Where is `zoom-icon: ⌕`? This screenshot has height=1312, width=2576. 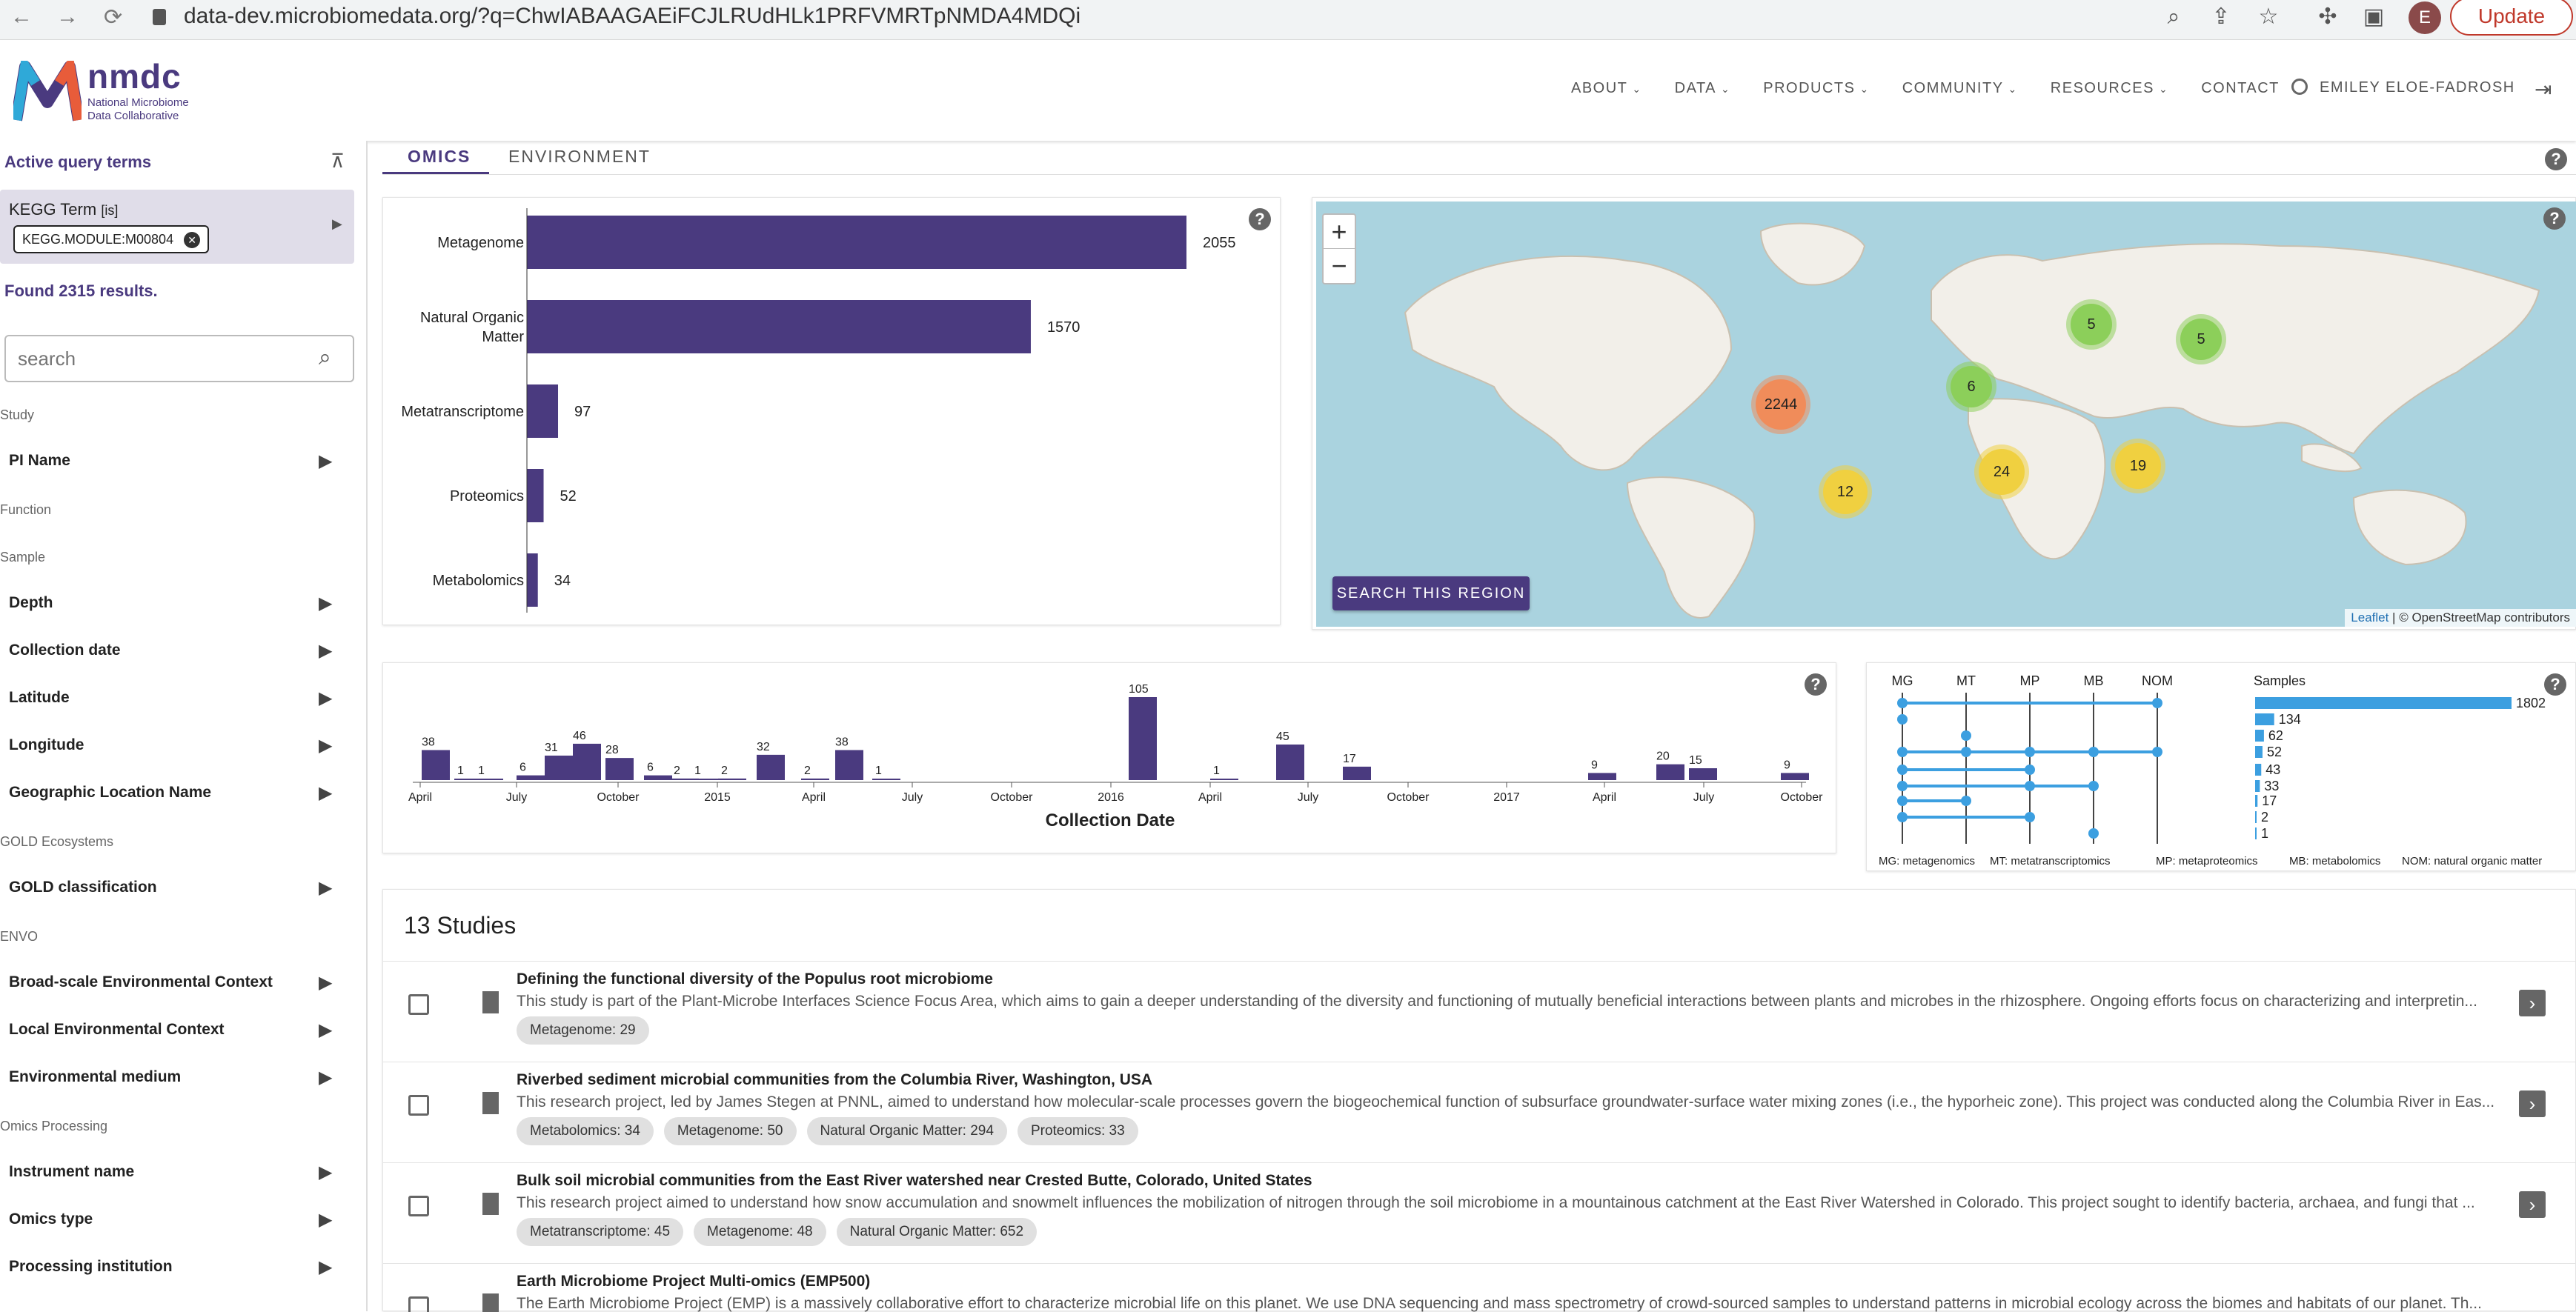
zoom-icon: ⌕ is located at coordinates (2173, 16).